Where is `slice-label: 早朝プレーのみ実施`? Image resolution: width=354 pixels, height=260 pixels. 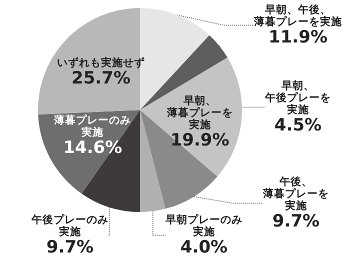
slice-label: 早朝プレーのみ実施 is located at coordinates (203, 225).